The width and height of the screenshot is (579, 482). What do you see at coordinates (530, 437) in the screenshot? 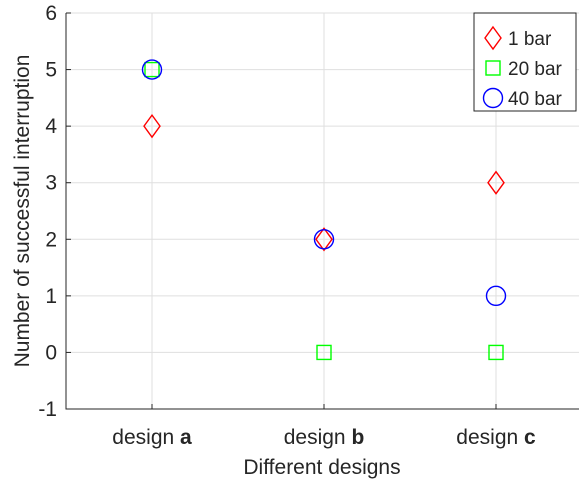
I see `x-tick-label-letter: c` at bounding box center [530, 437].